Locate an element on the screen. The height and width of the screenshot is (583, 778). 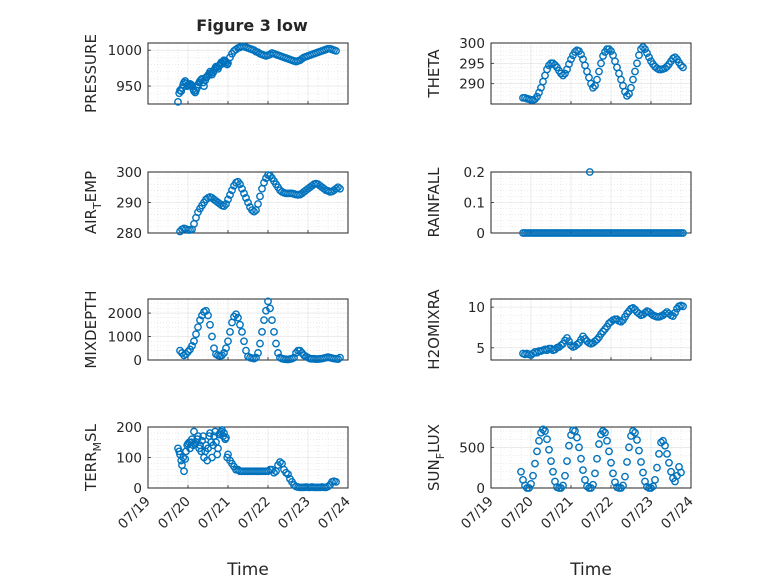
y-tick-label: 0 is located at coordinates (137, 361).